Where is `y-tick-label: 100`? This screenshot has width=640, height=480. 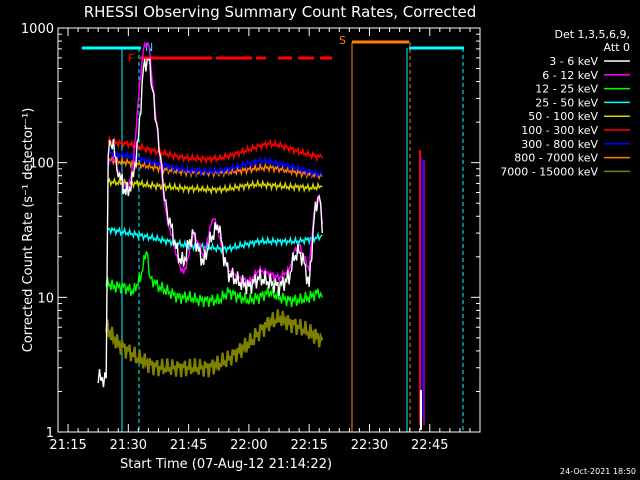 y-tick-label: 100 is located at coordinates (41, 164).